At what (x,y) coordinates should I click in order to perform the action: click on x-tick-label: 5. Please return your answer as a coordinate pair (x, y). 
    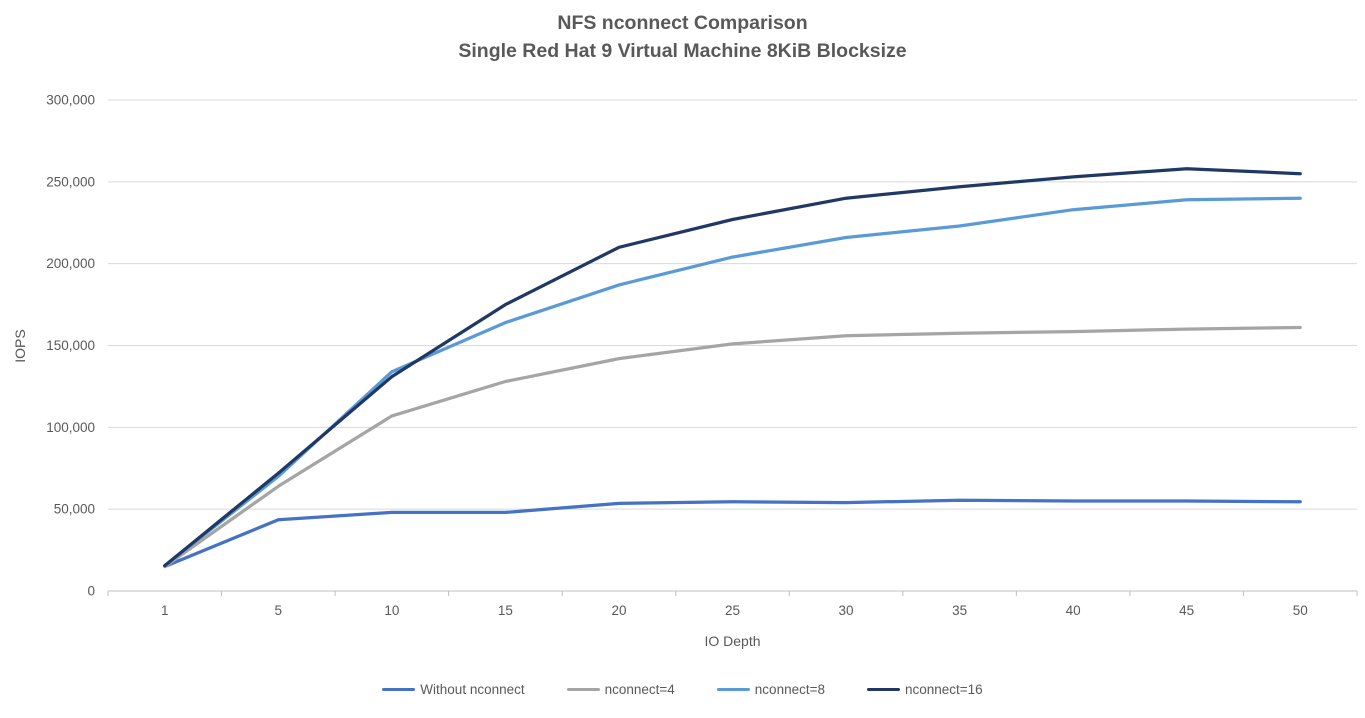
    Looking at the image, I should click on (279, 610).